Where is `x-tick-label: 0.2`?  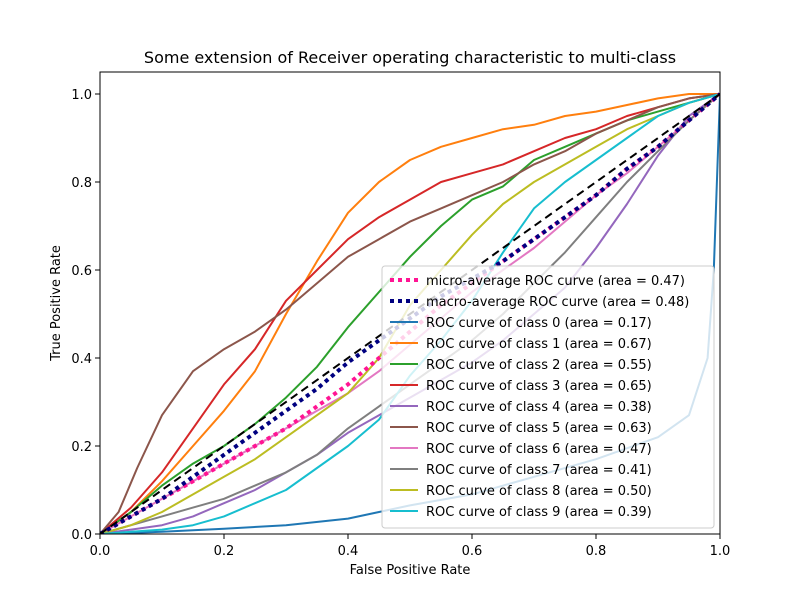 x-tick-label: 0.2 is located at coordinates (224, 551).